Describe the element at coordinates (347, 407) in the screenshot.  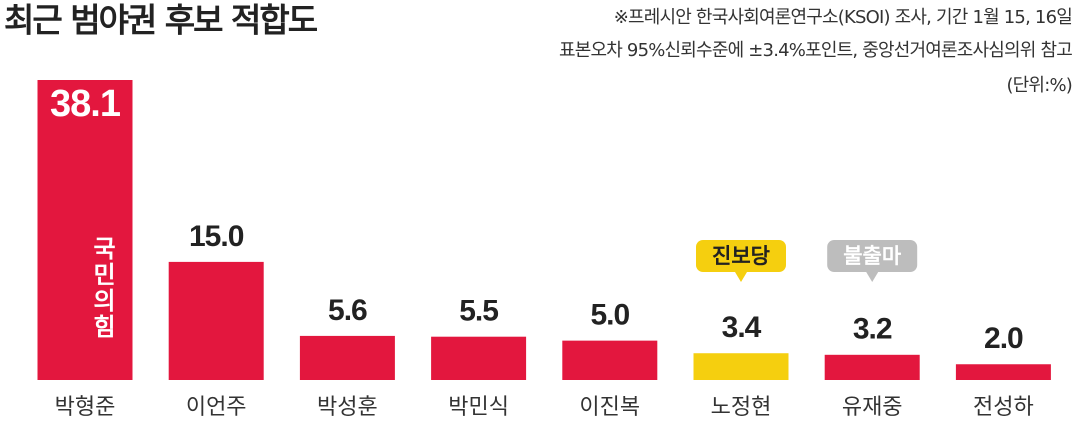
I see `x-tick-label: 박성훈` at that location.